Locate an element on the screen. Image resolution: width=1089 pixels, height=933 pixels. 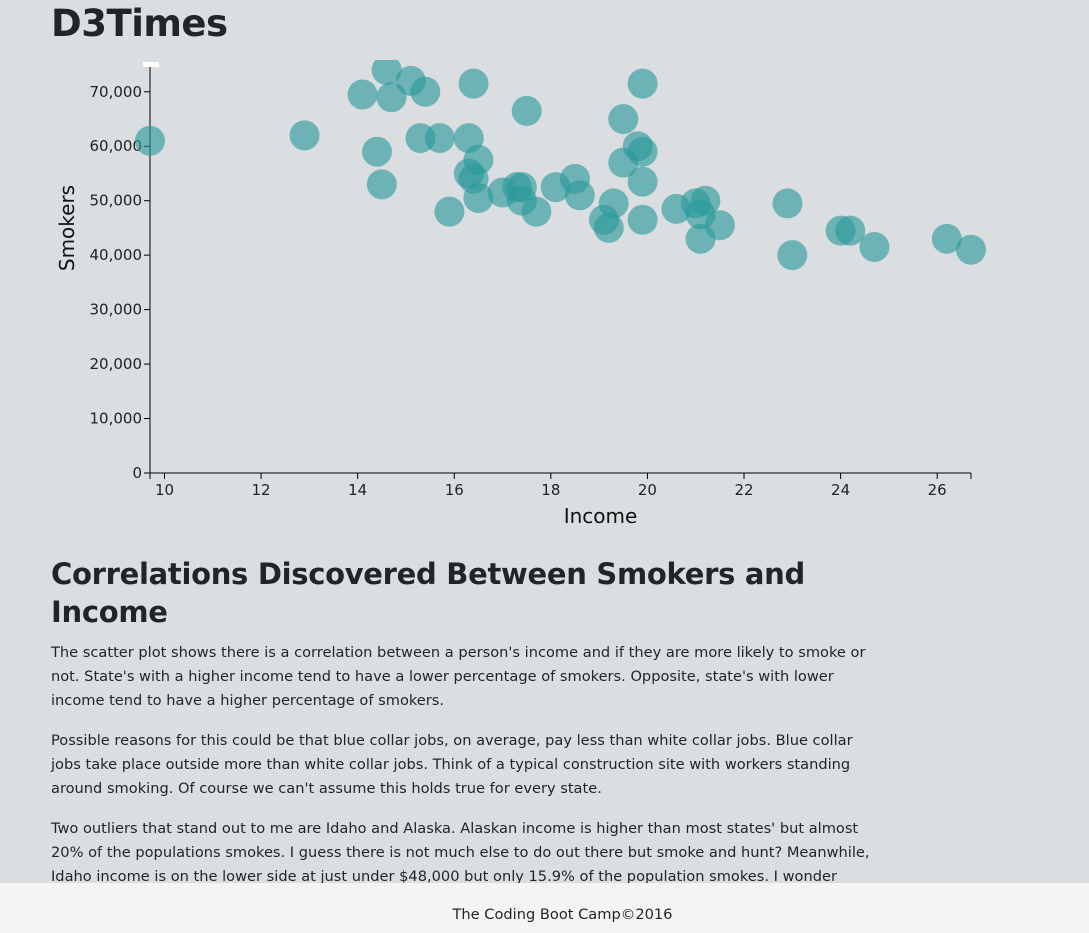
footer: The Coding Boot Camp©2016 is located at coordinates (544, 908).